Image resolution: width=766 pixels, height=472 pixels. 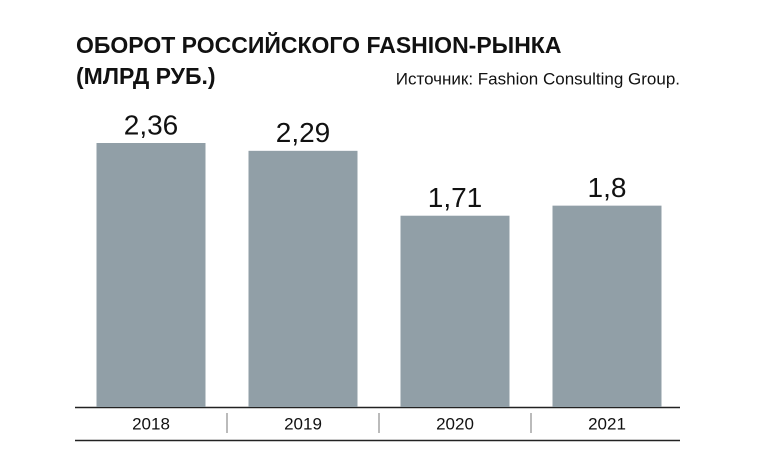 What do you see at coordinates (607, 423) in the screenshot?
I see `x-tick-label: 2021` at bounding box center [607, 423].